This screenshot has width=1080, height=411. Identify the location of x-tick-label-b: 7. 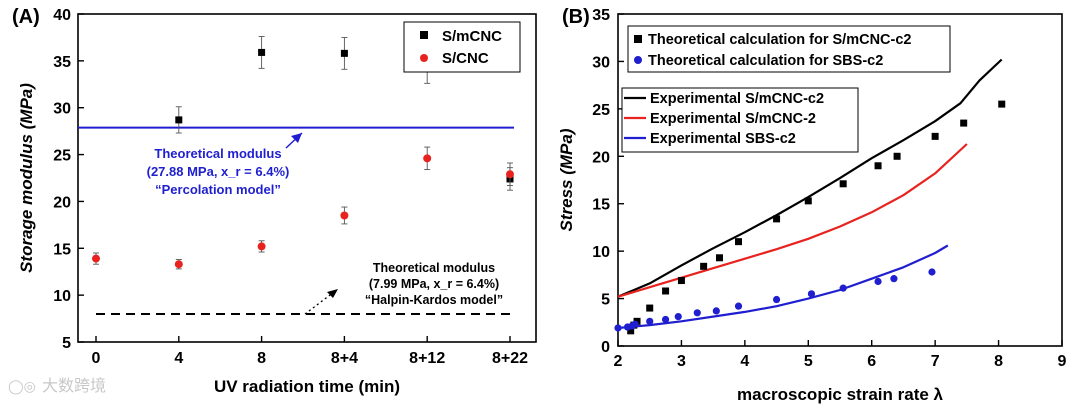
(935, 361).